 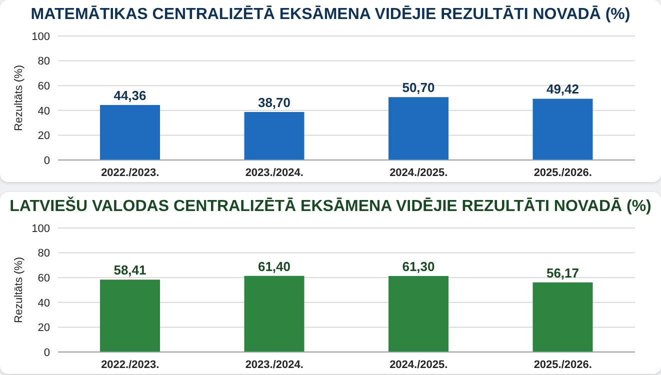 What do you see at coordinates (130, 270) in the screenshot?
I see `data-label: 58,41` at bounding box center [130, 270].